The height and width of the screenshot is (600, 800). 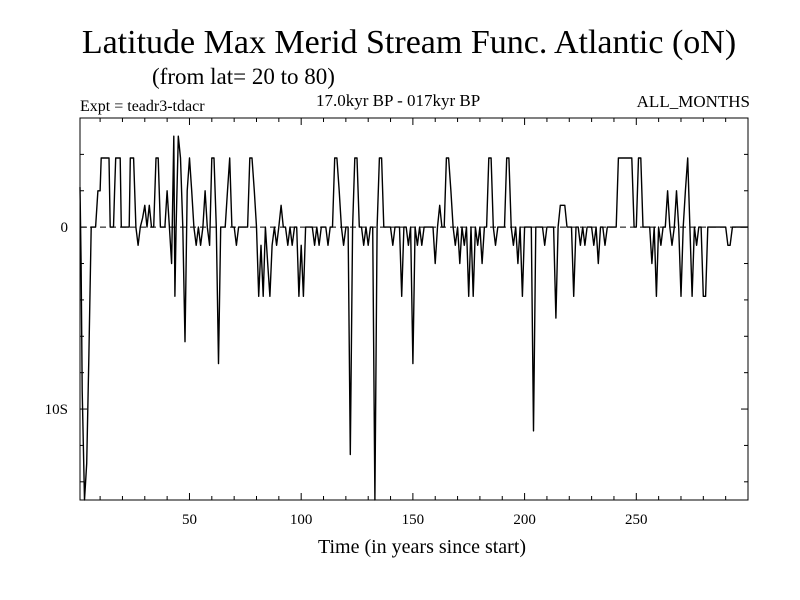 I want to click on x-tick-label: 200, so click(x=524, y=520).